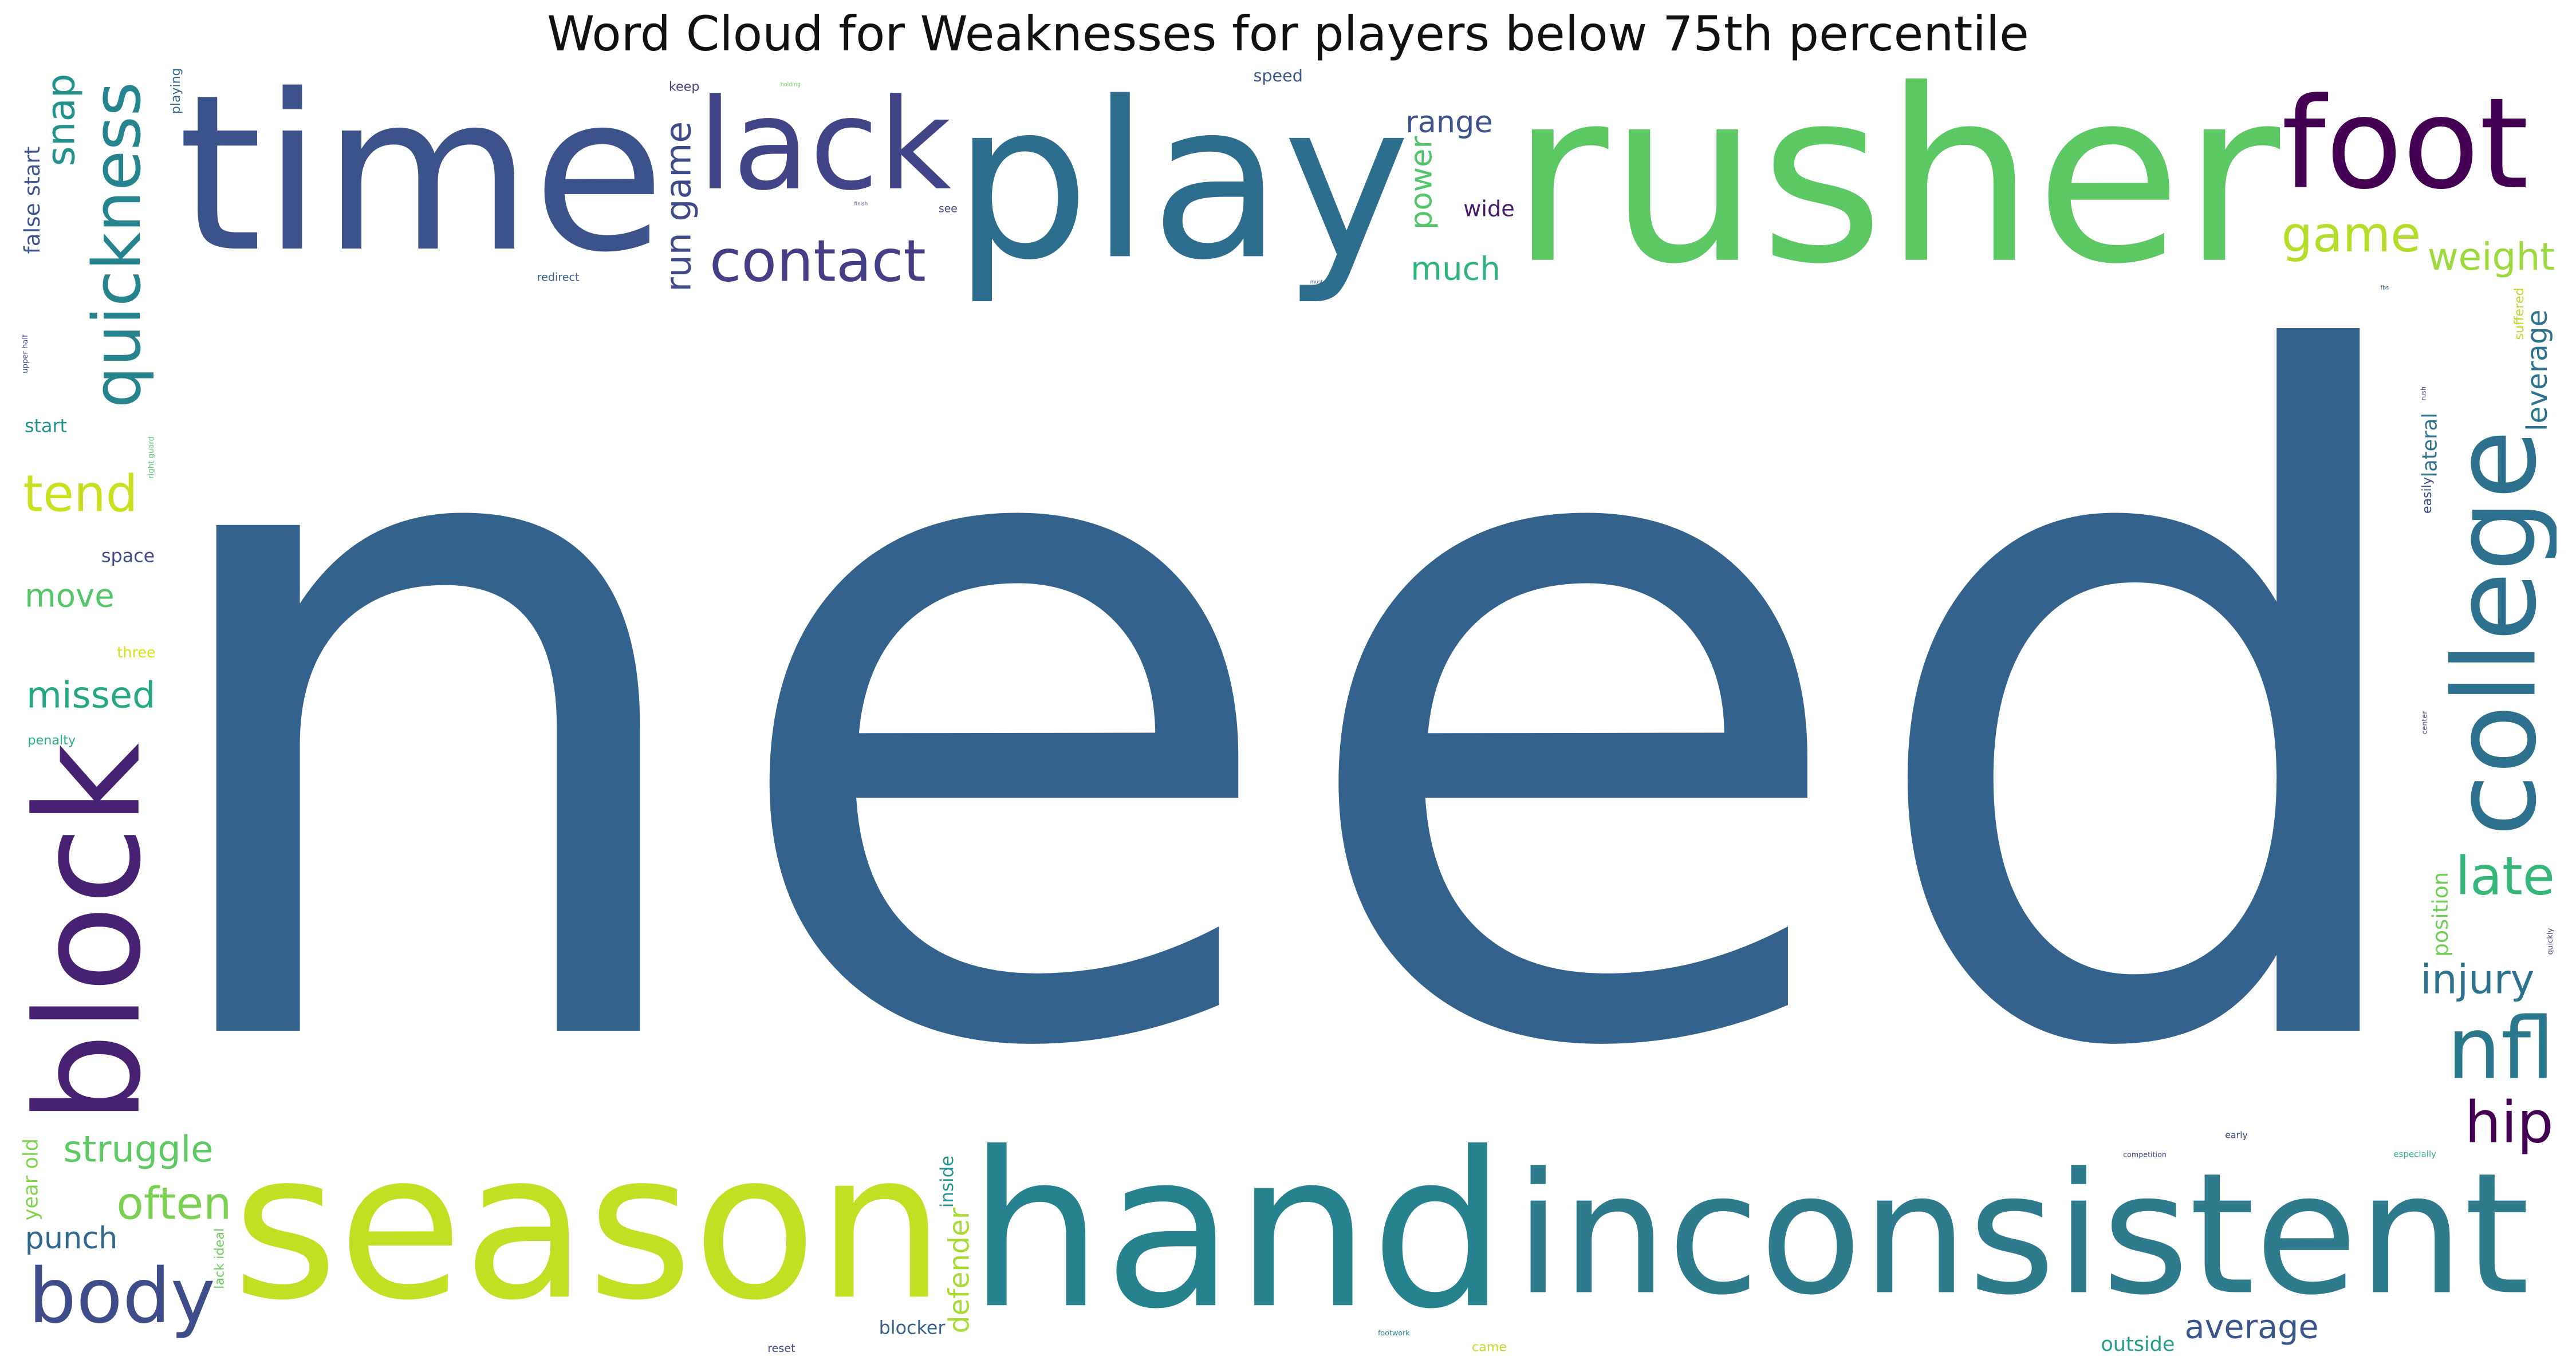 The image size is (2576, 1356). What do you see at coordinates (32, 200) in the screenshot?
I see `word-false-start: false start` at bounding box center [32, 200].